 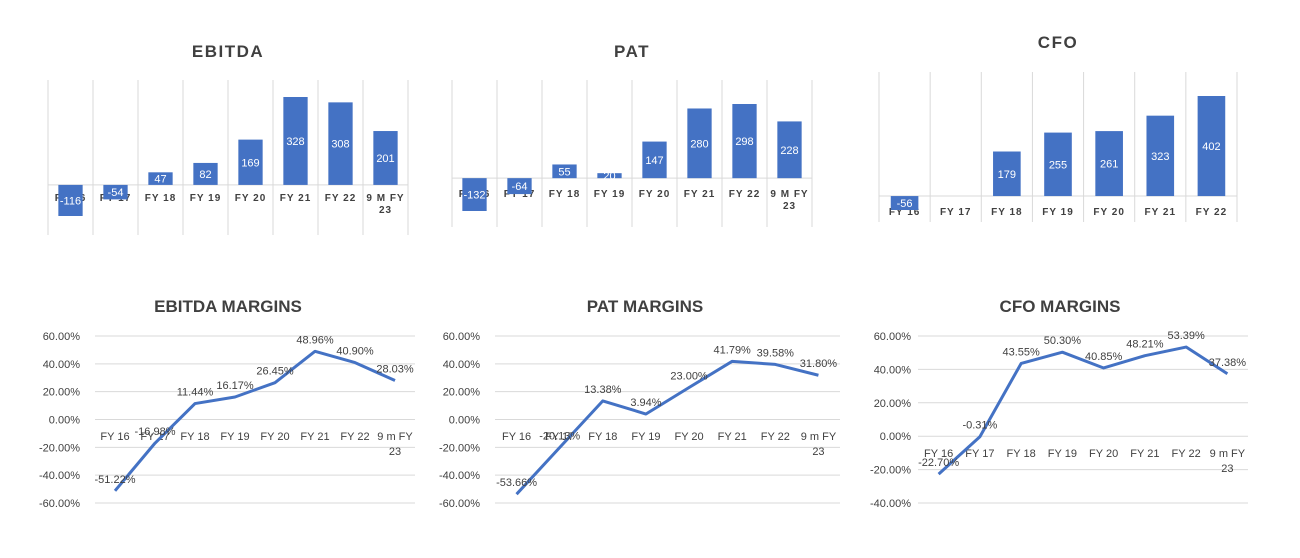 What do you see at coordinates (1228, 363) in the screenshot?
I see `data-label: 37.38%` at bounding box center [1228, 363].